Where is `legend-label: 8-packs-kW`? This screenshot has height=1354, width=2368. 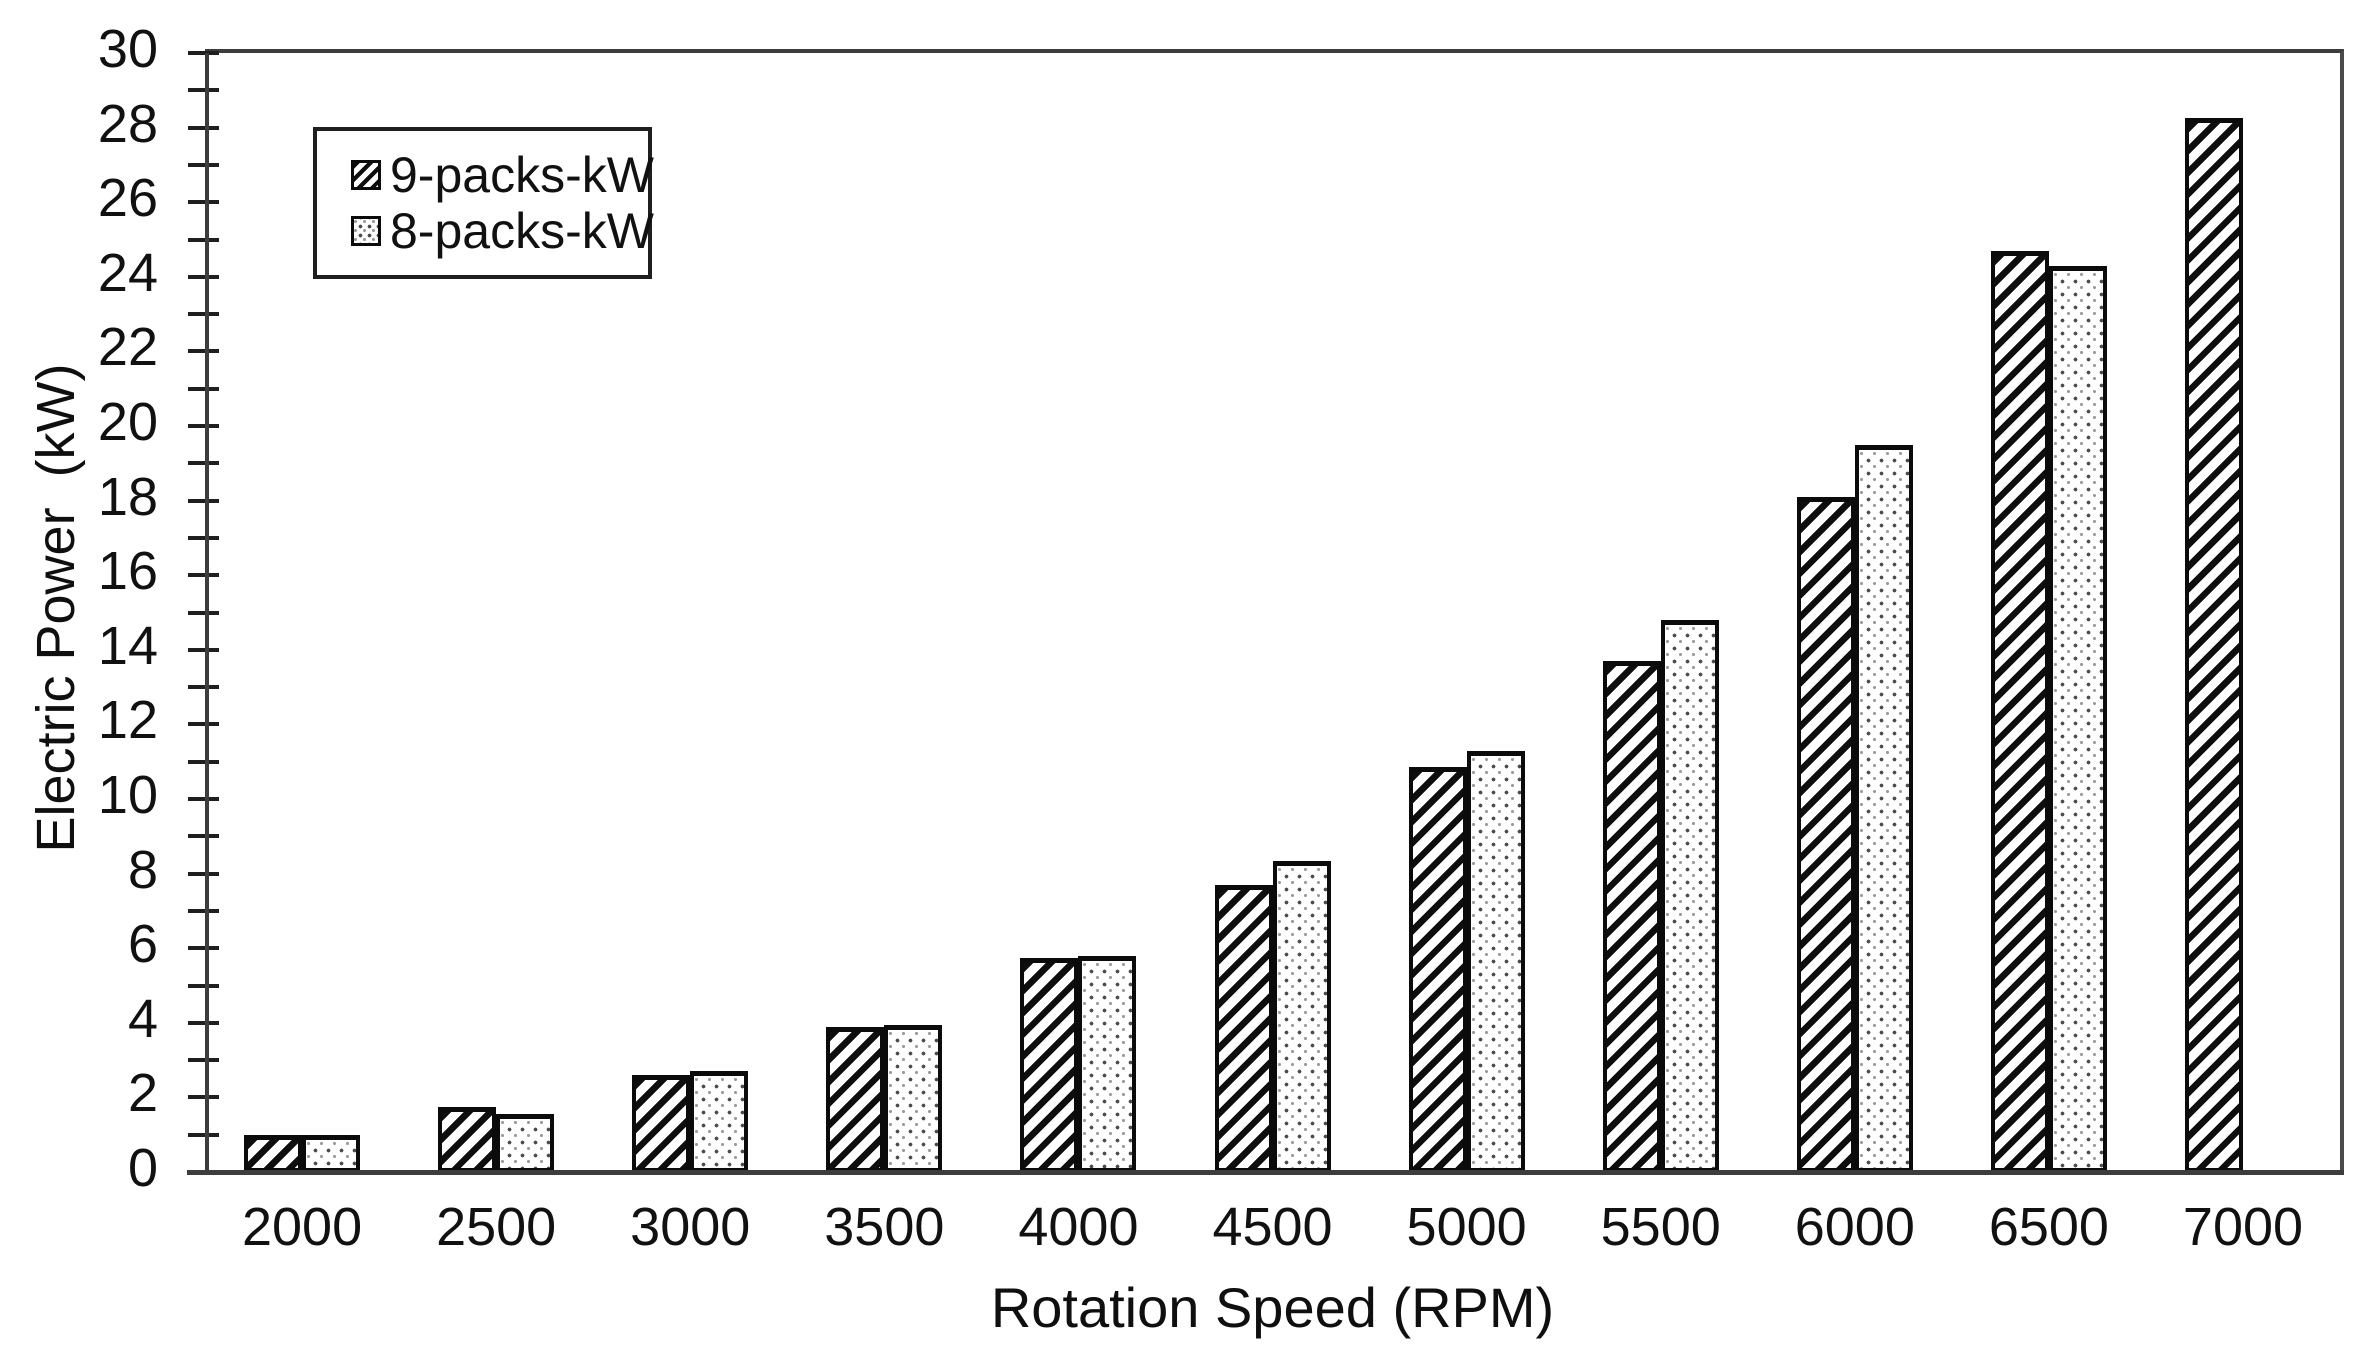
legend-label: 8-packs-kW is located at coordinates (522, 231).